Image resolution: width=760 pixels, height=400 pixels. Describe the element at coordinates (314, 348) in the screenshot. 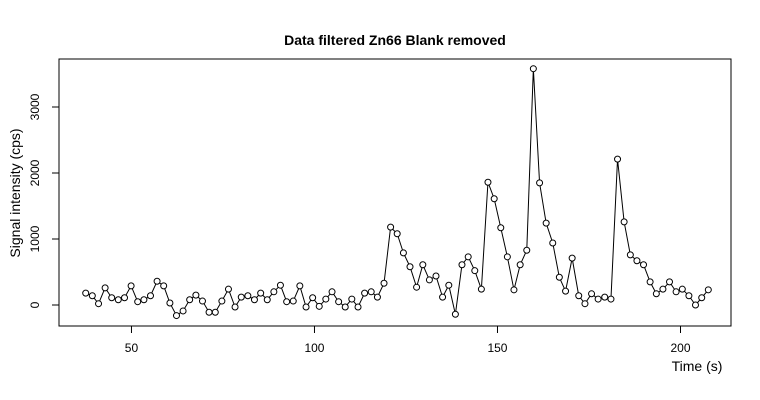

I see `x-tick-label: 100` at that location.